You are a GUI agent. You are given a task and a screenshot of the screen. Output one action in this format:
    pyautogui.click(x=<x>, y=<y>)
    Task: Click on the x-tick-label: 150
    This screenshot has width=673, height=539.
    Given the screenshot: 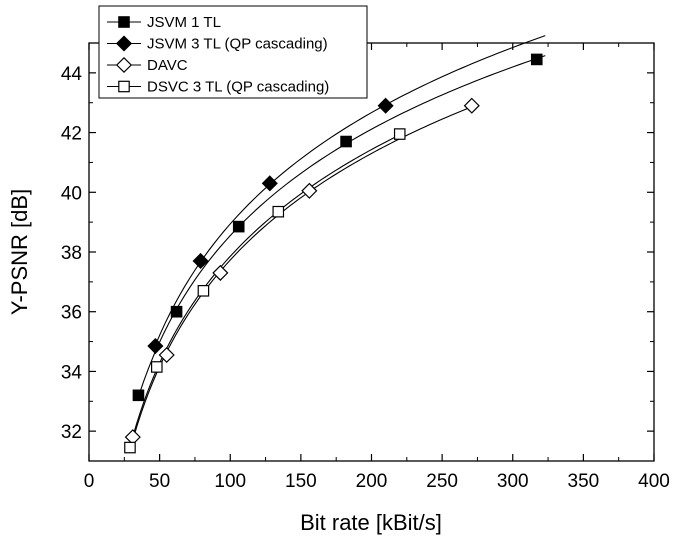 What is the action you would take?
    pyautogui.click(x=301, y=481)
    